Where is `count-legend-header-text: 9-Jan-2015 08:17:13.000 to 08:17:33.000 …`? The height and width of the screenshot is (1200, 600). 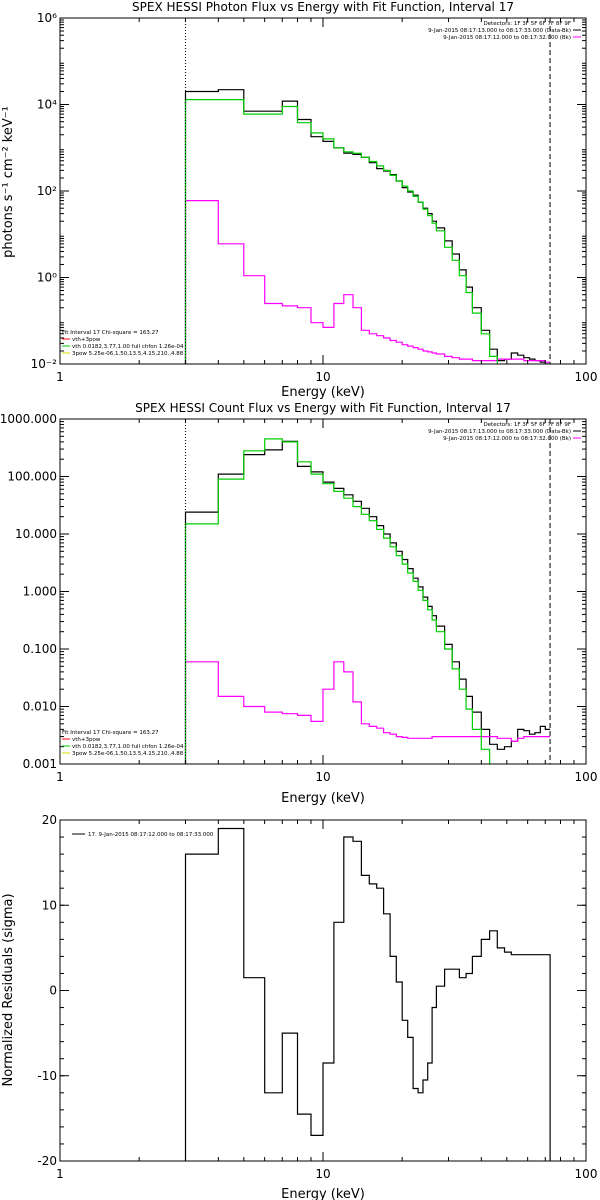 count-legend-header-text: 9-Jan-2015 08:17:13.000 to 08:17:33.000 … is located at coordinates (499, 432).